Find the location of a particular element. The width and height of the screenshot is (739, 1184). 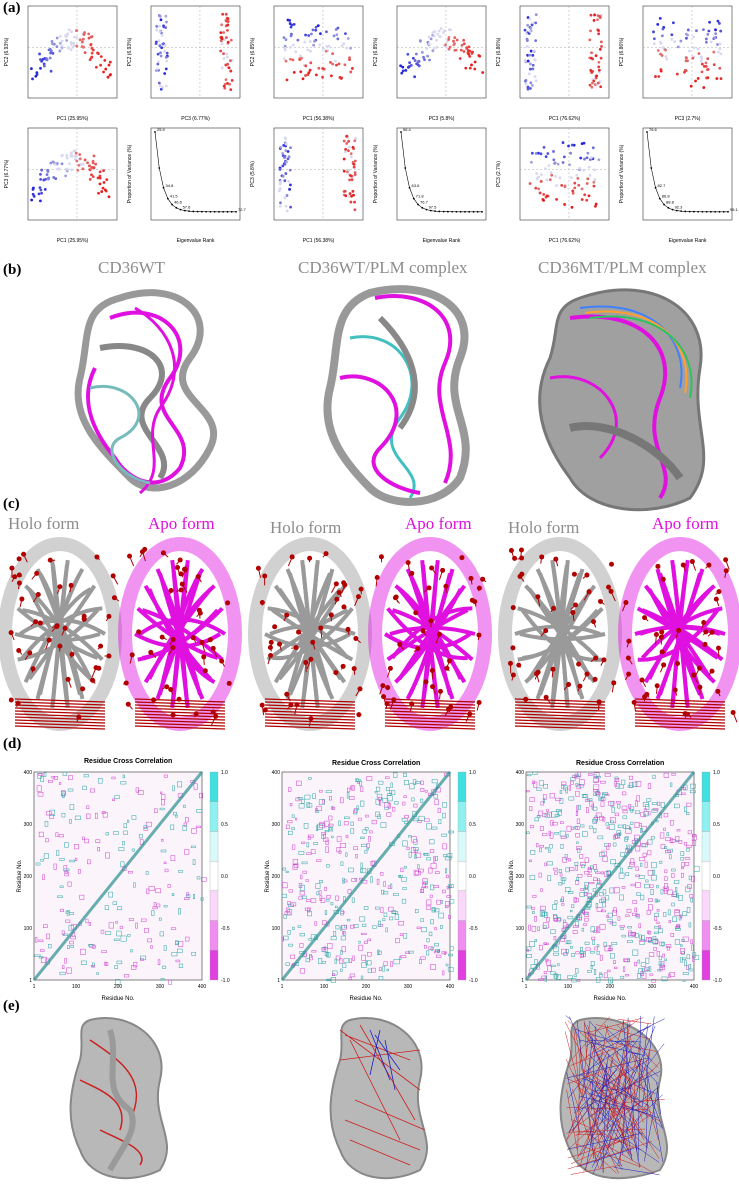

cumulative-variance-label: 25.9 is located at coordinates (161, 129).